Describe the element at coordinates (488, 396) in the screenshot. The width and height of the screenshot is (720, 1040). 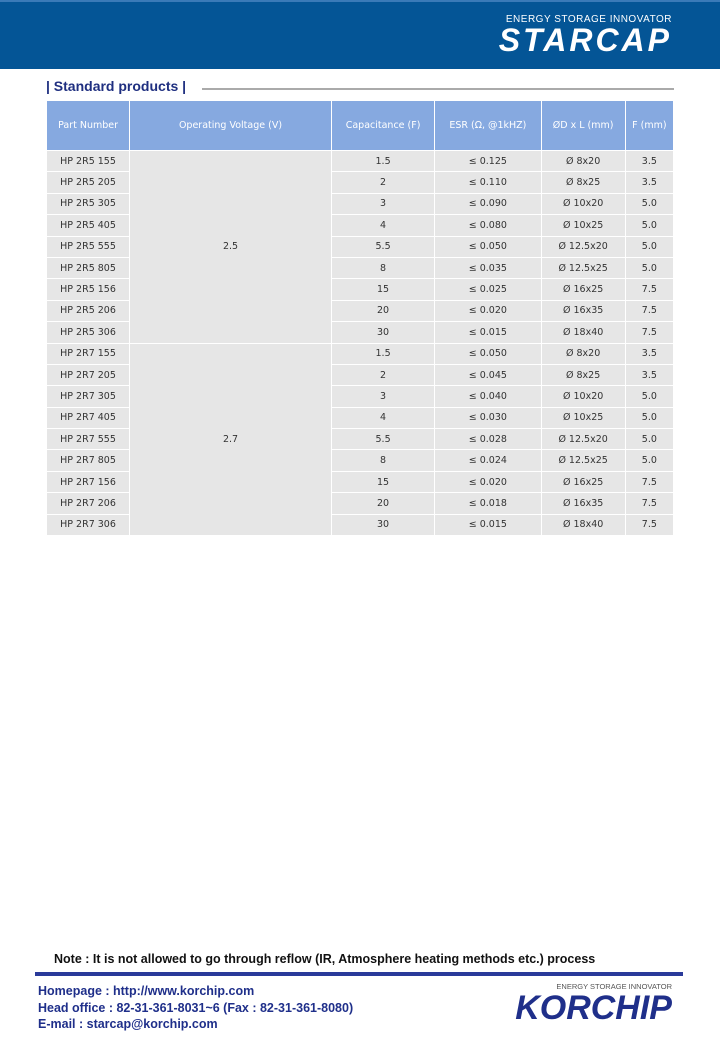
I see `esr-cell: ≤ 0.040` at that location.